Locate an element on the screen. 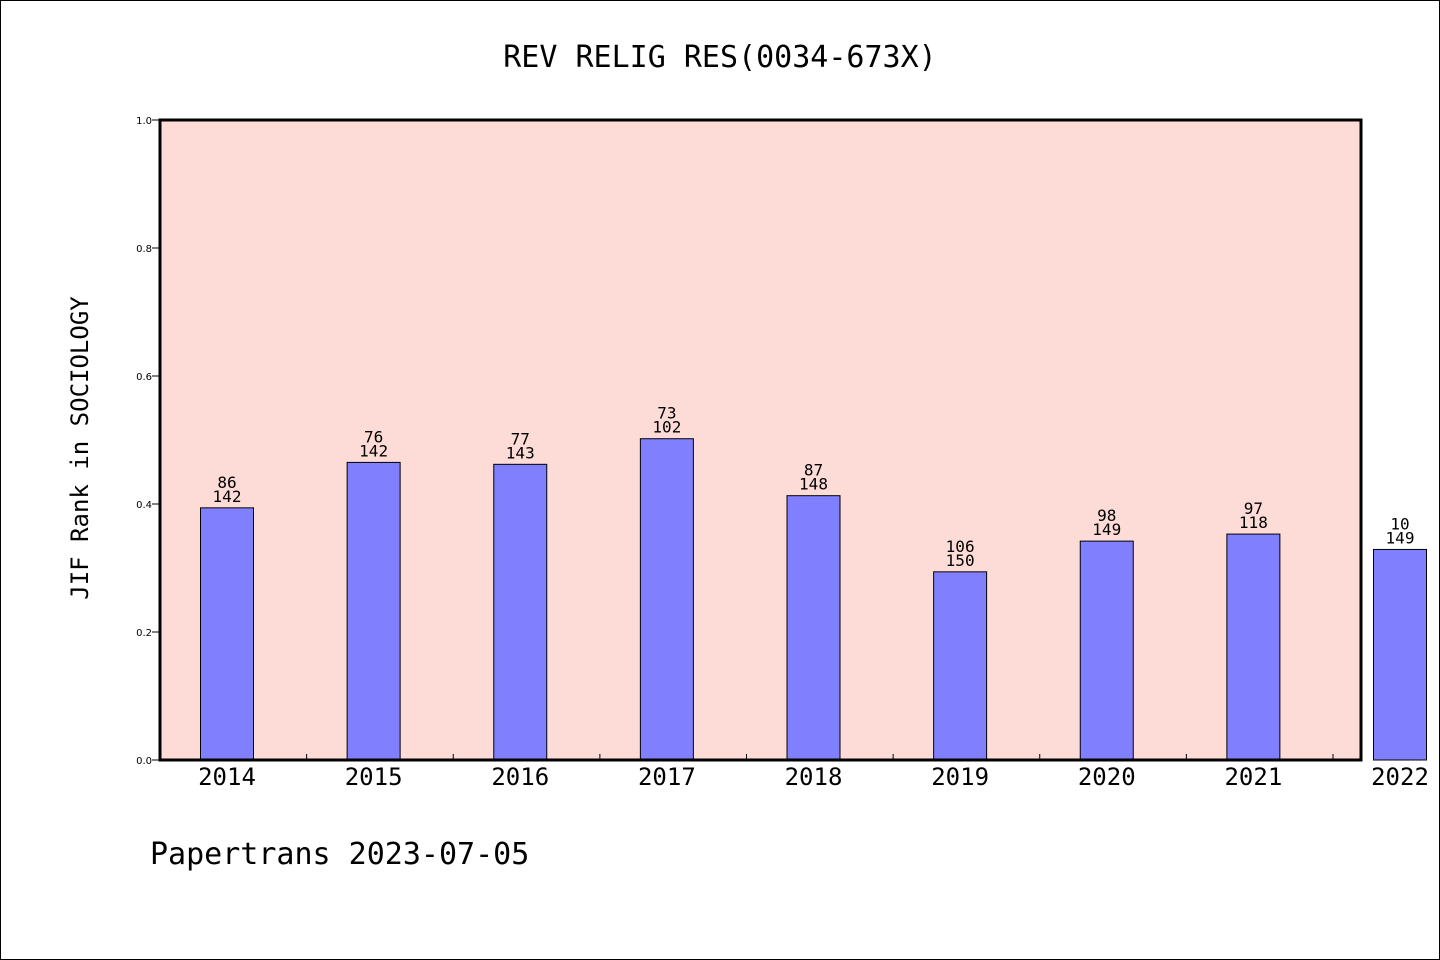  bar-2015 is located at coordinates (373, 611).